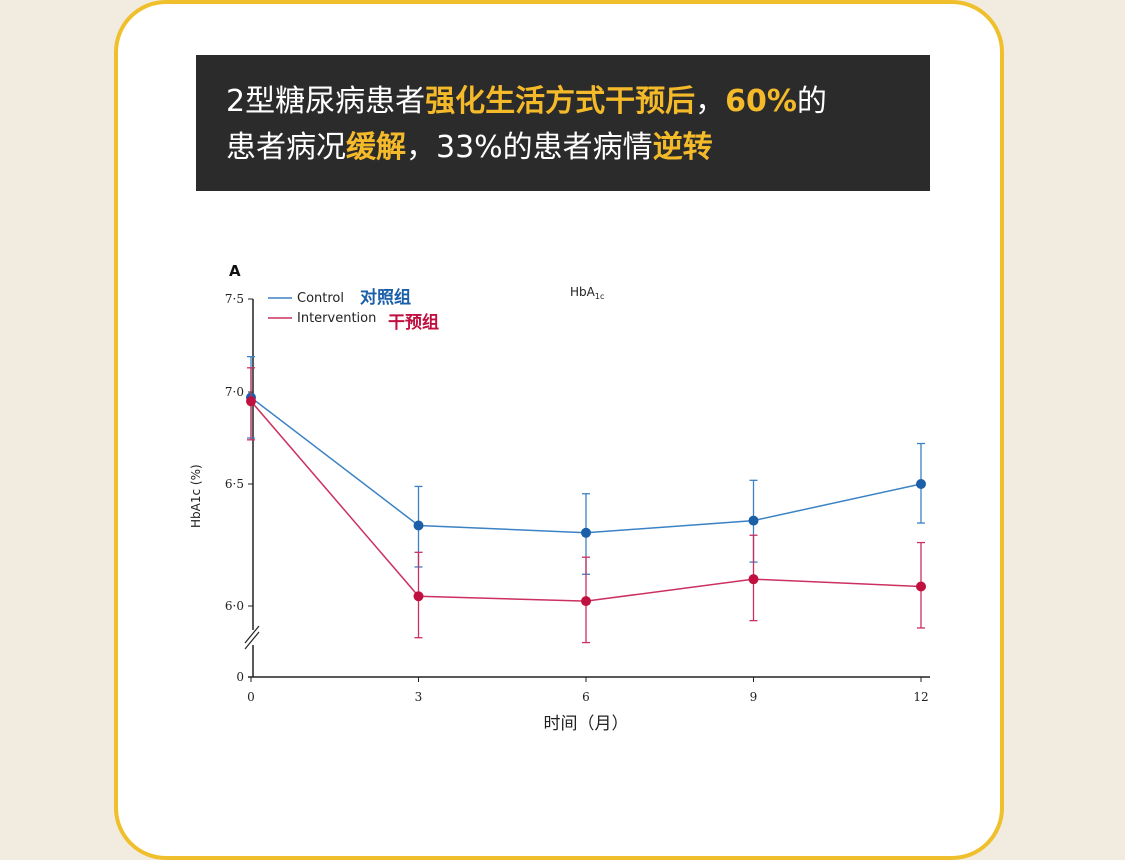  Describe the element at coordinates (761, 101) in the screenshot. I see `headline-highlight: 60%` at that location.